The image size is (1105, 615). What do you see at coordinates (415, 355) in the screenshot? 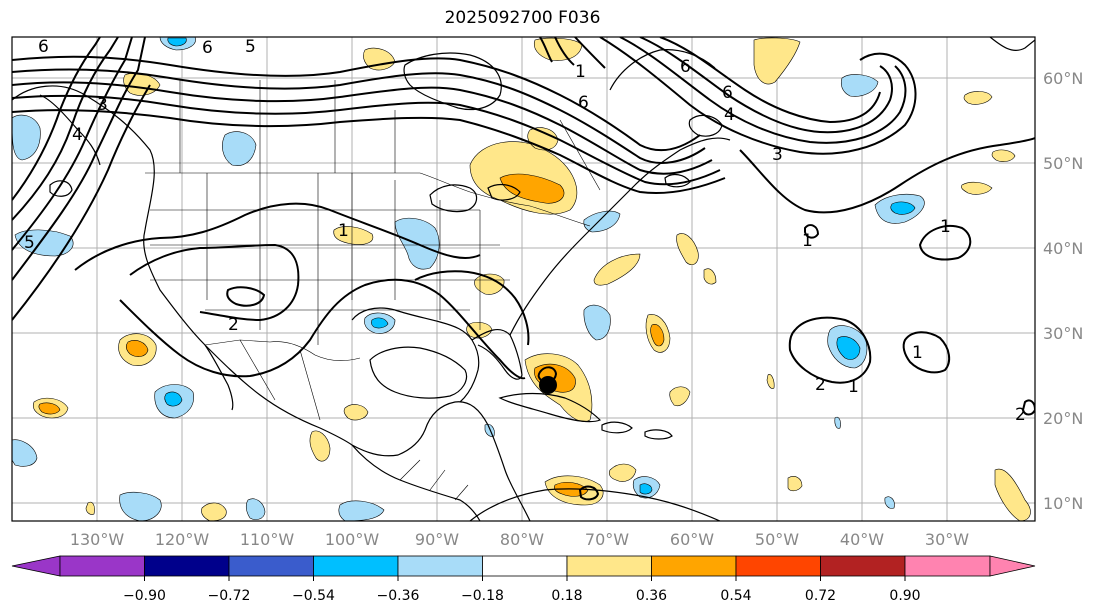
I see `gulf-coast` at bounding box center [415, 355].